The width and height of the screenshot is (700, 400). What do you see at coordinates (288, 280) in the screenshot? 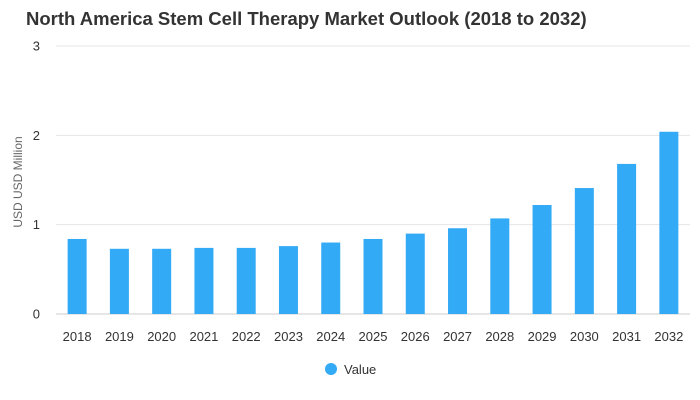
I see `bar-2023` at bounding box center [288, 280].